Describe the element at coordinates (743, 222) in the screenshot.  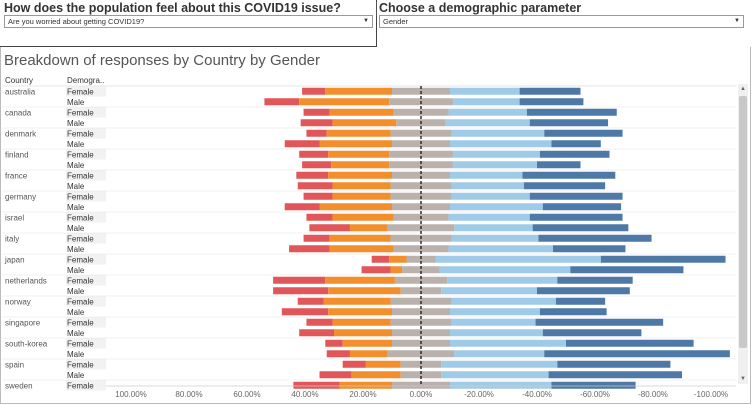
I see `scroll-thumb` at that location.